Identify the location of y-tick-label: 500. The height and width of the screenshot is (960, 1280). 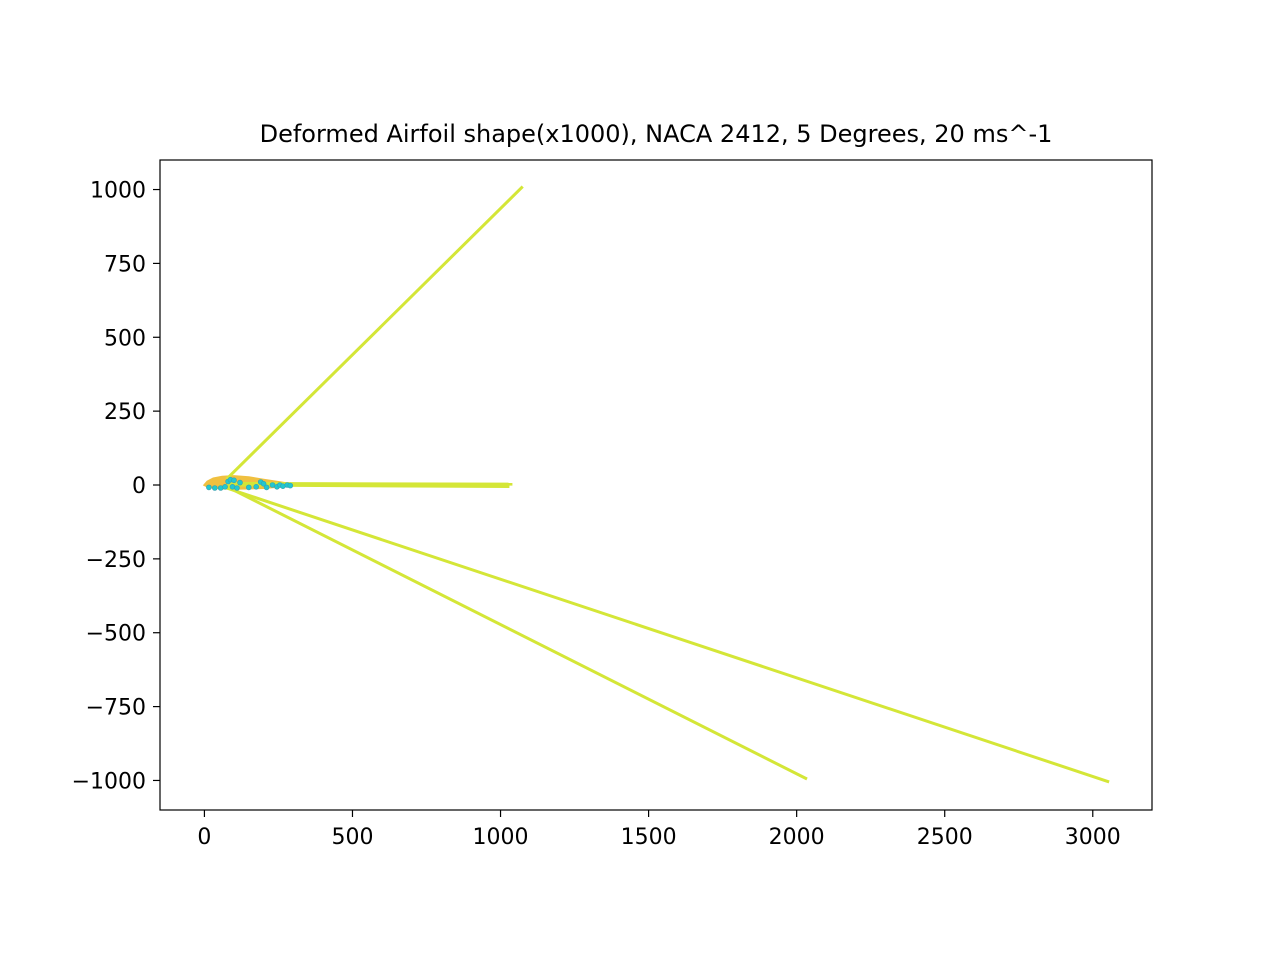
(125, 338).